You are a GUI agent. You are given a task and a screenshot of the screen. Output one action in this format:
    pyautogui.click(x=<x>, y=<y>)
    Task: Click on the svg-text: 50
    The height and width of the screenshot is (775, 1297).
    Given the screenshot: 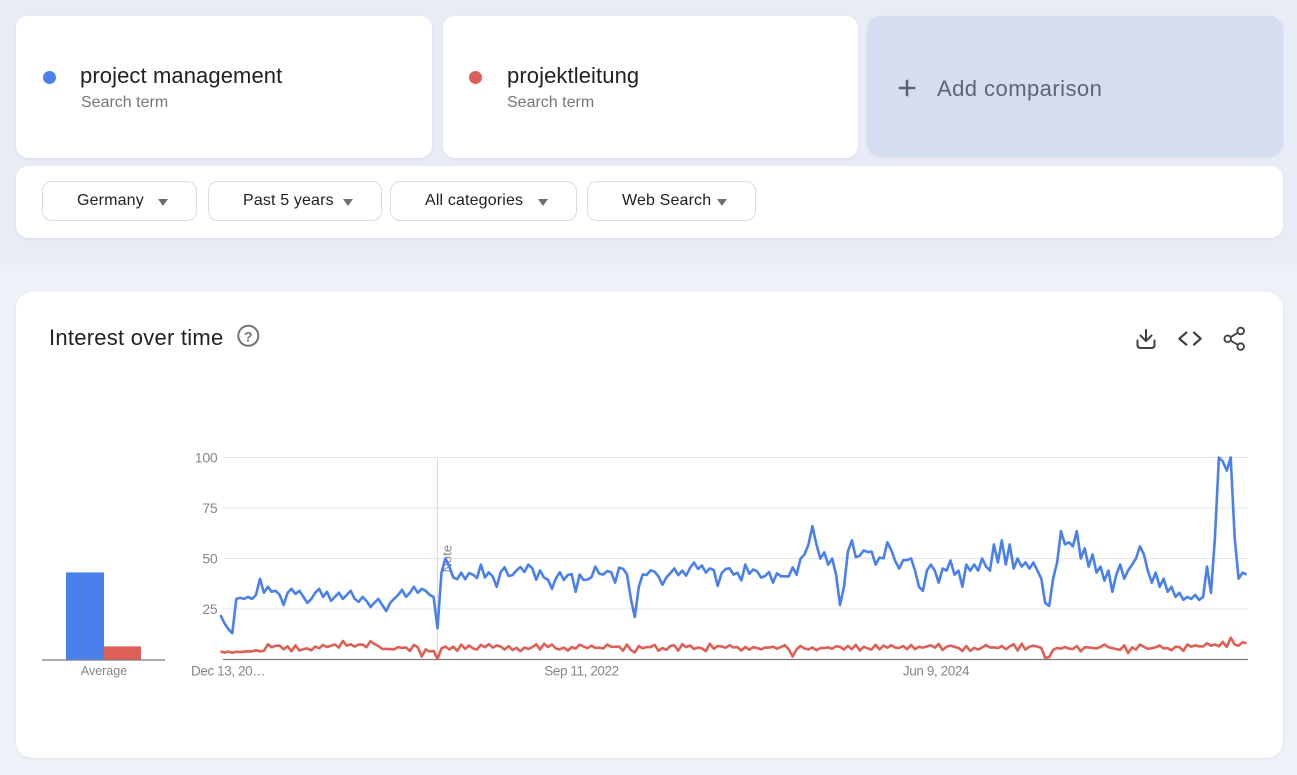 What is the action you would take?
    pyautogui.click(x=210, y=559)
    